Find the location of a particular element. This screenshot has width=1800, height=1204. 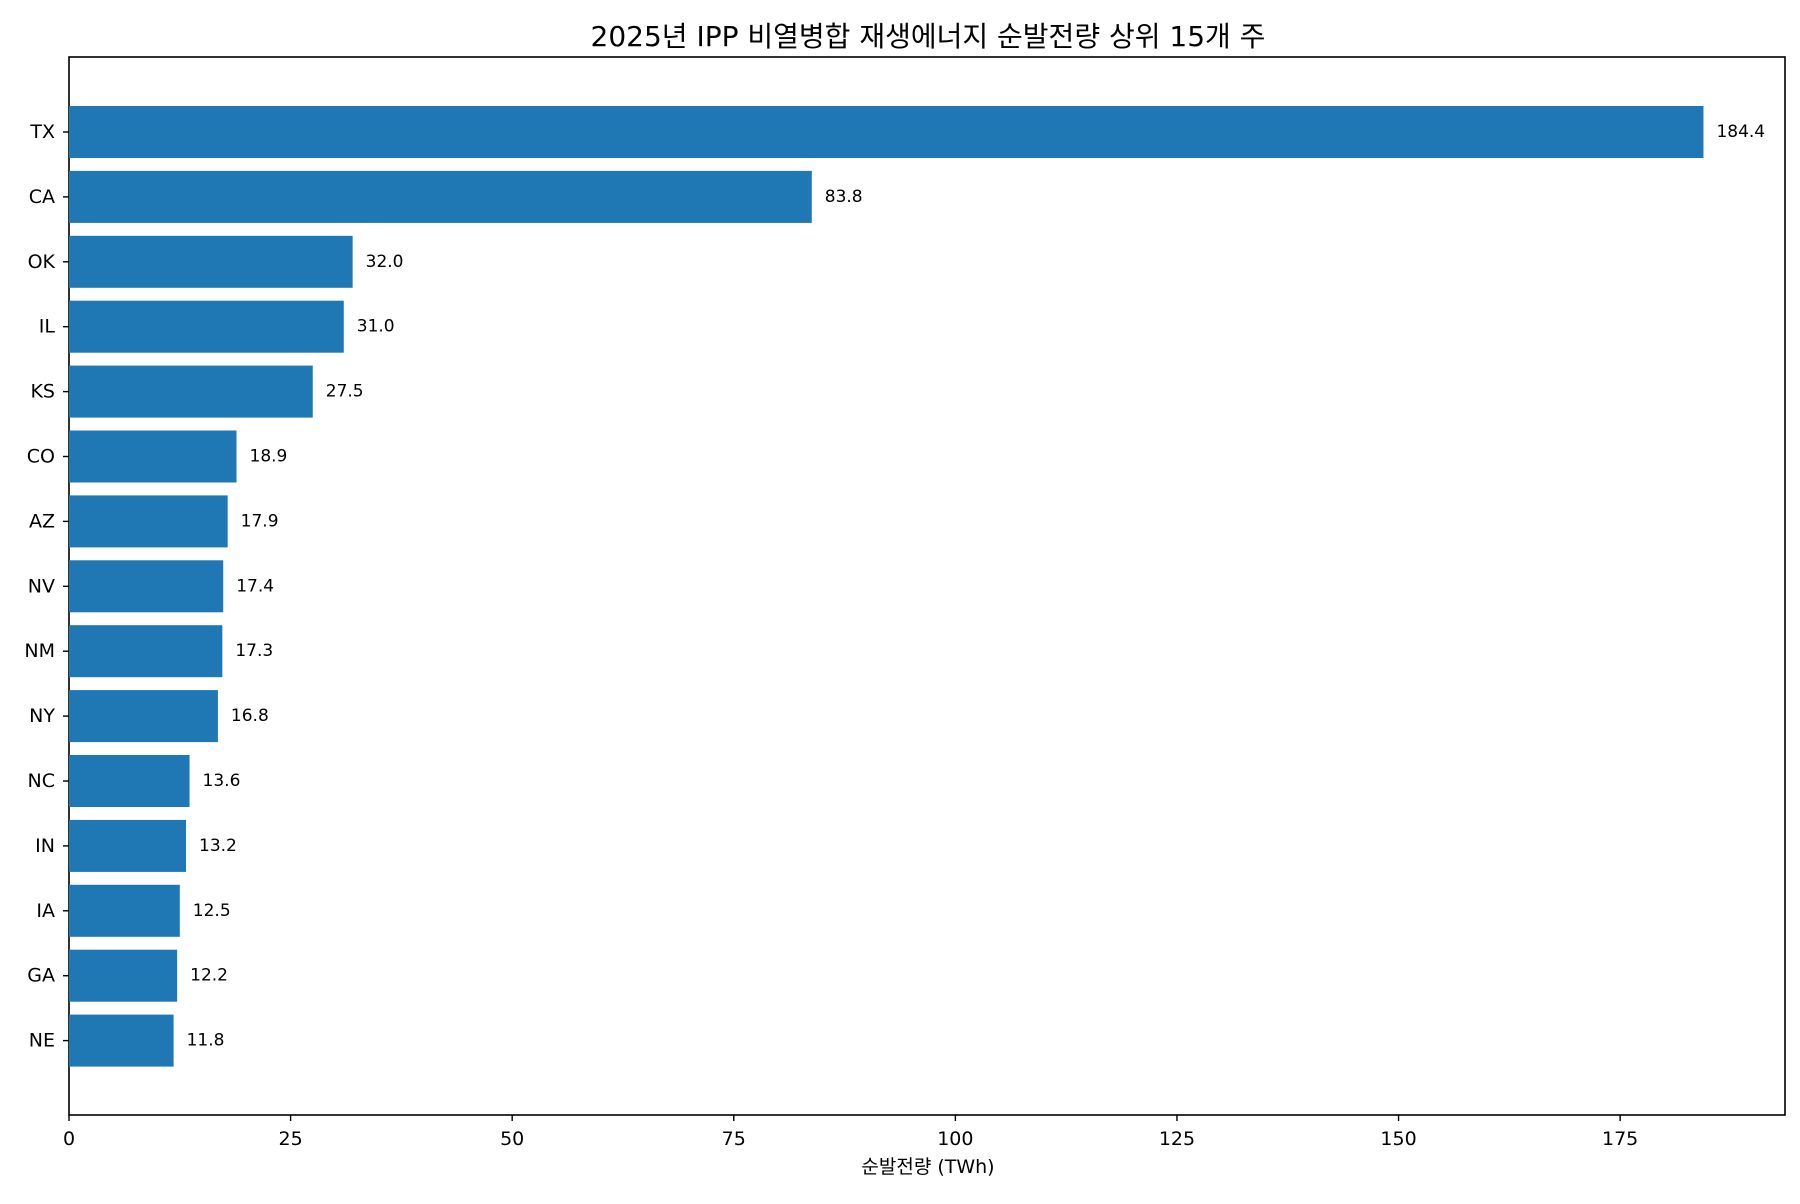

bar-ga is located at coordinates (123, 975).